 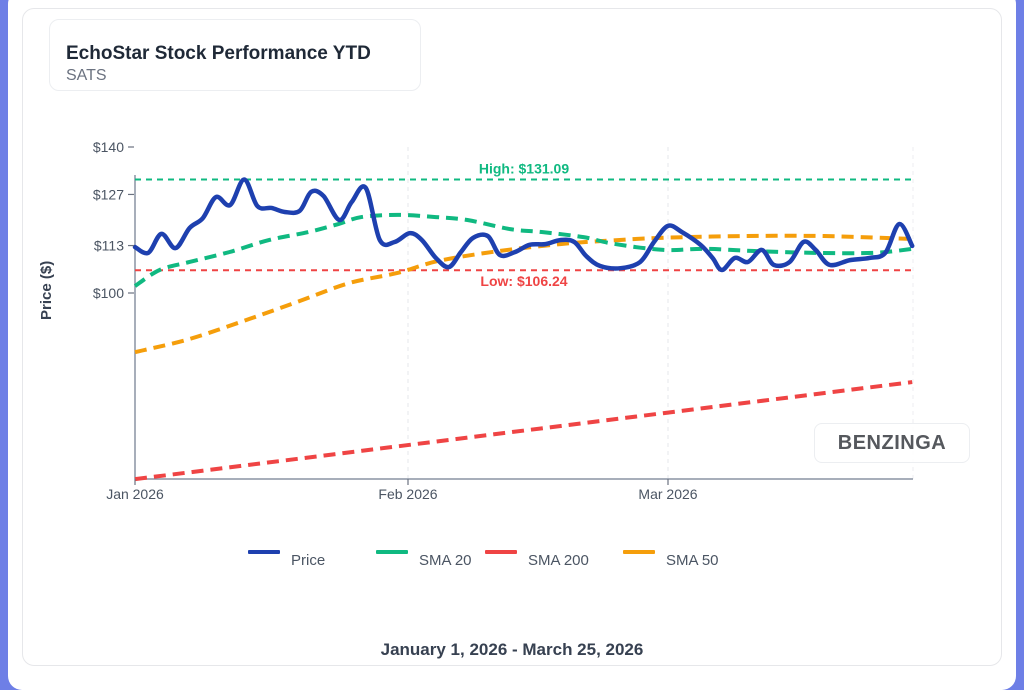 What do you see at coordinates (667, 494) in the screenshot?
I see `x-tick-label: Mar 2026` at bounding box center [667, 494].